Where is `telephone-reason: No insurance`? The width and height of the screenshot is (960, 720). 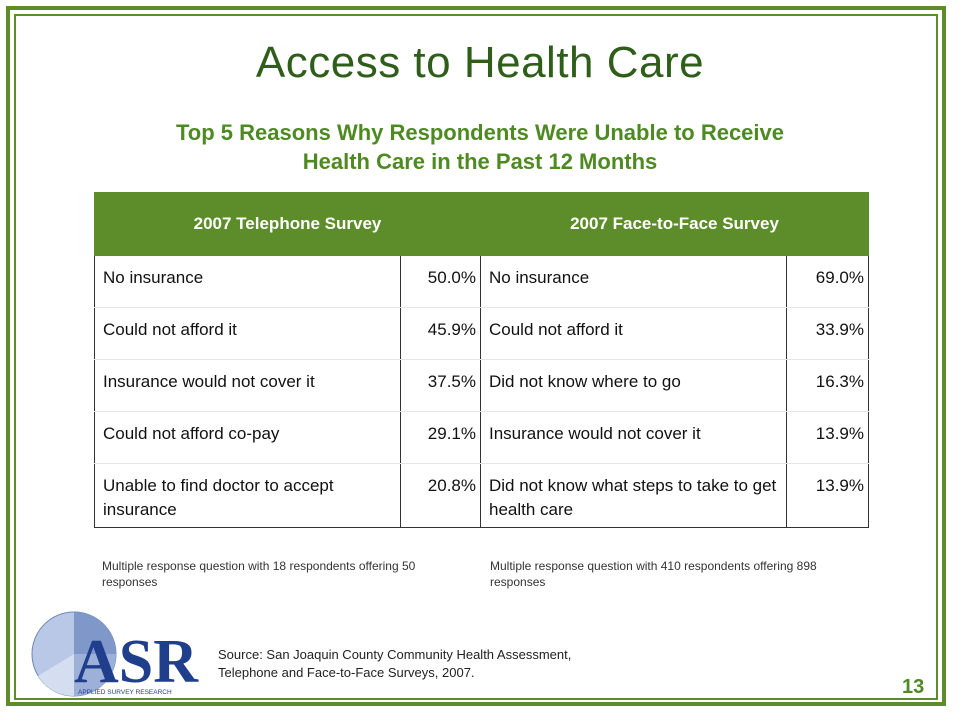
telephone-reason: No insurance is located at coordinates (247, 281).